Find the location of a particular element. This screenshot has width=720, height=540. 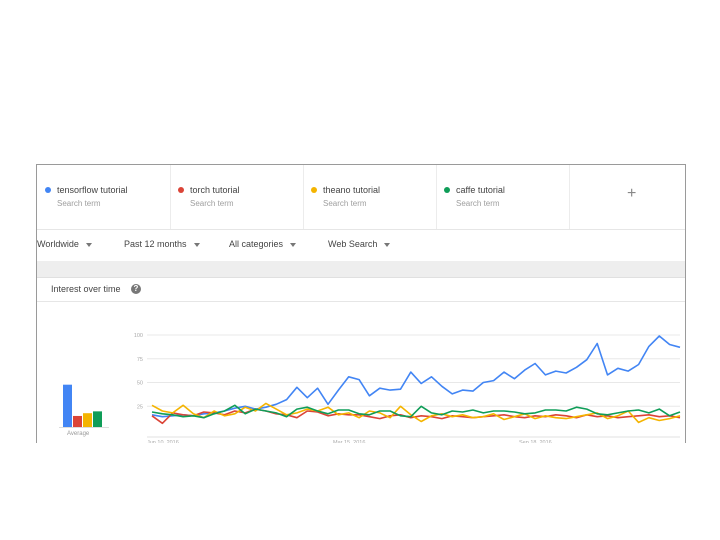

search-term-label: tensorflow tutorial is located at coordinates (92, 190).